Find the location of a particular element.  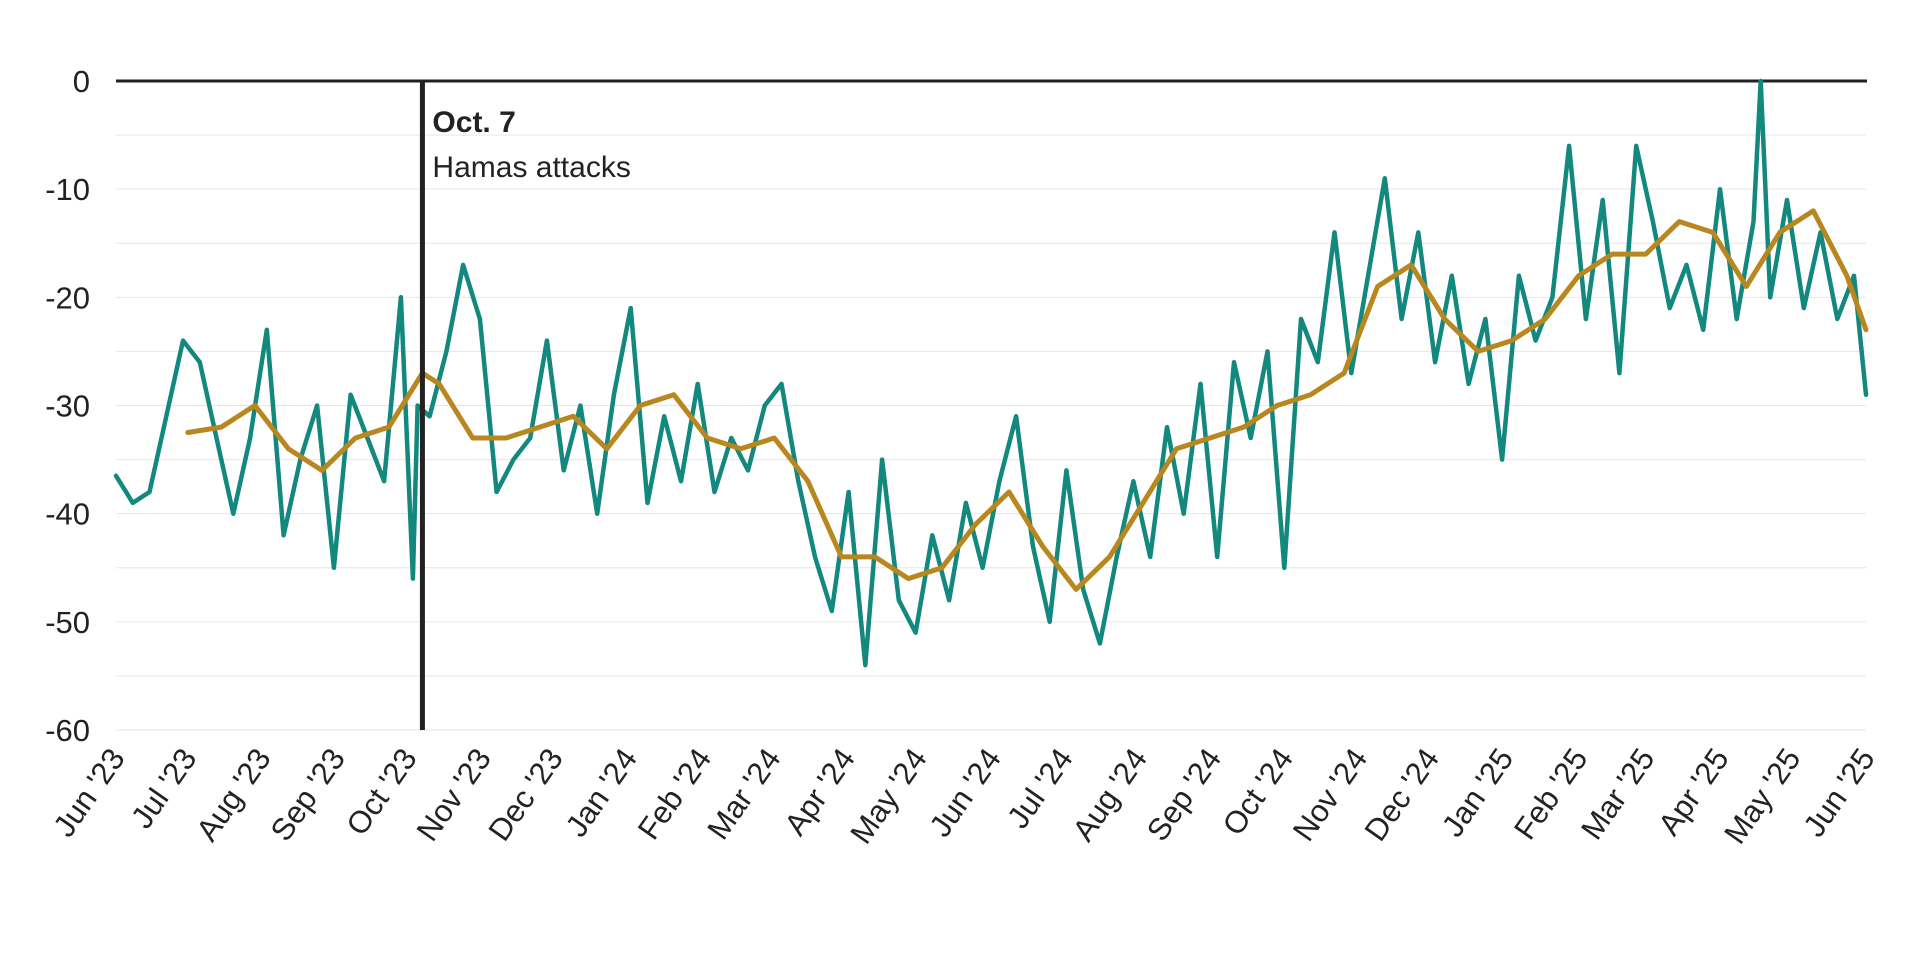

y-tick-label: -20 is located at coordinates (67, 297).